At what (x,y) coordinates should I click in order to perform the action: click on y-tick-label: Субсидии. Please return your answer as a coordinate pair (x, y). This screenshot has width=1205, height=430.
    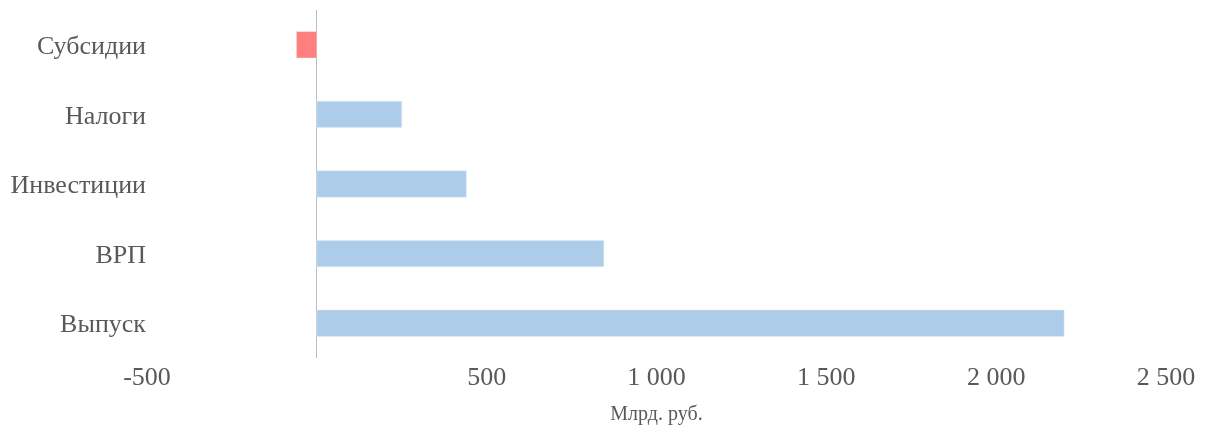
    Looking at the image, I should click on (91, 45).